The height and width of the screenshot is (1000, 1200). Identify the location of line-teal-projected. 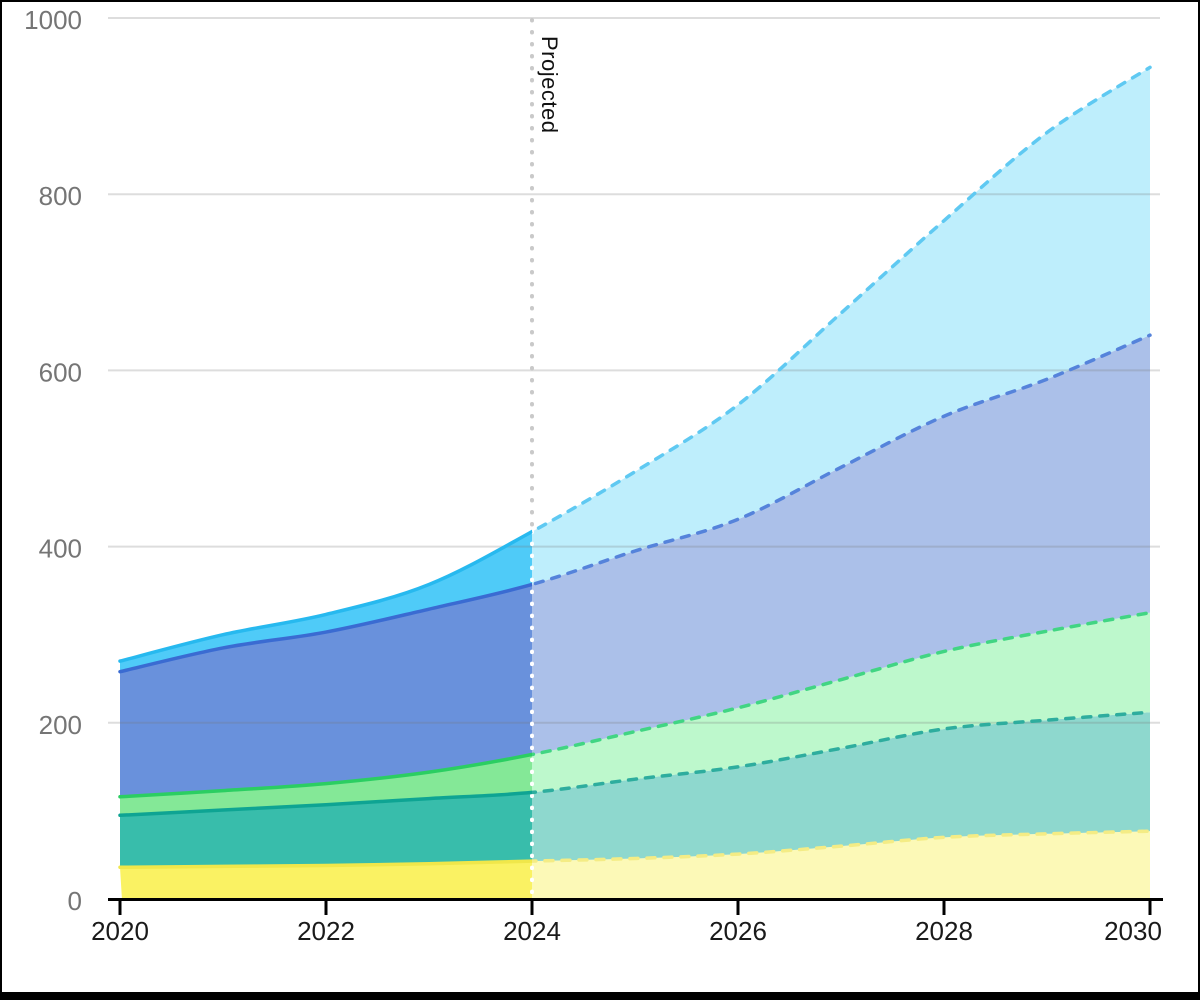
(842, 752).